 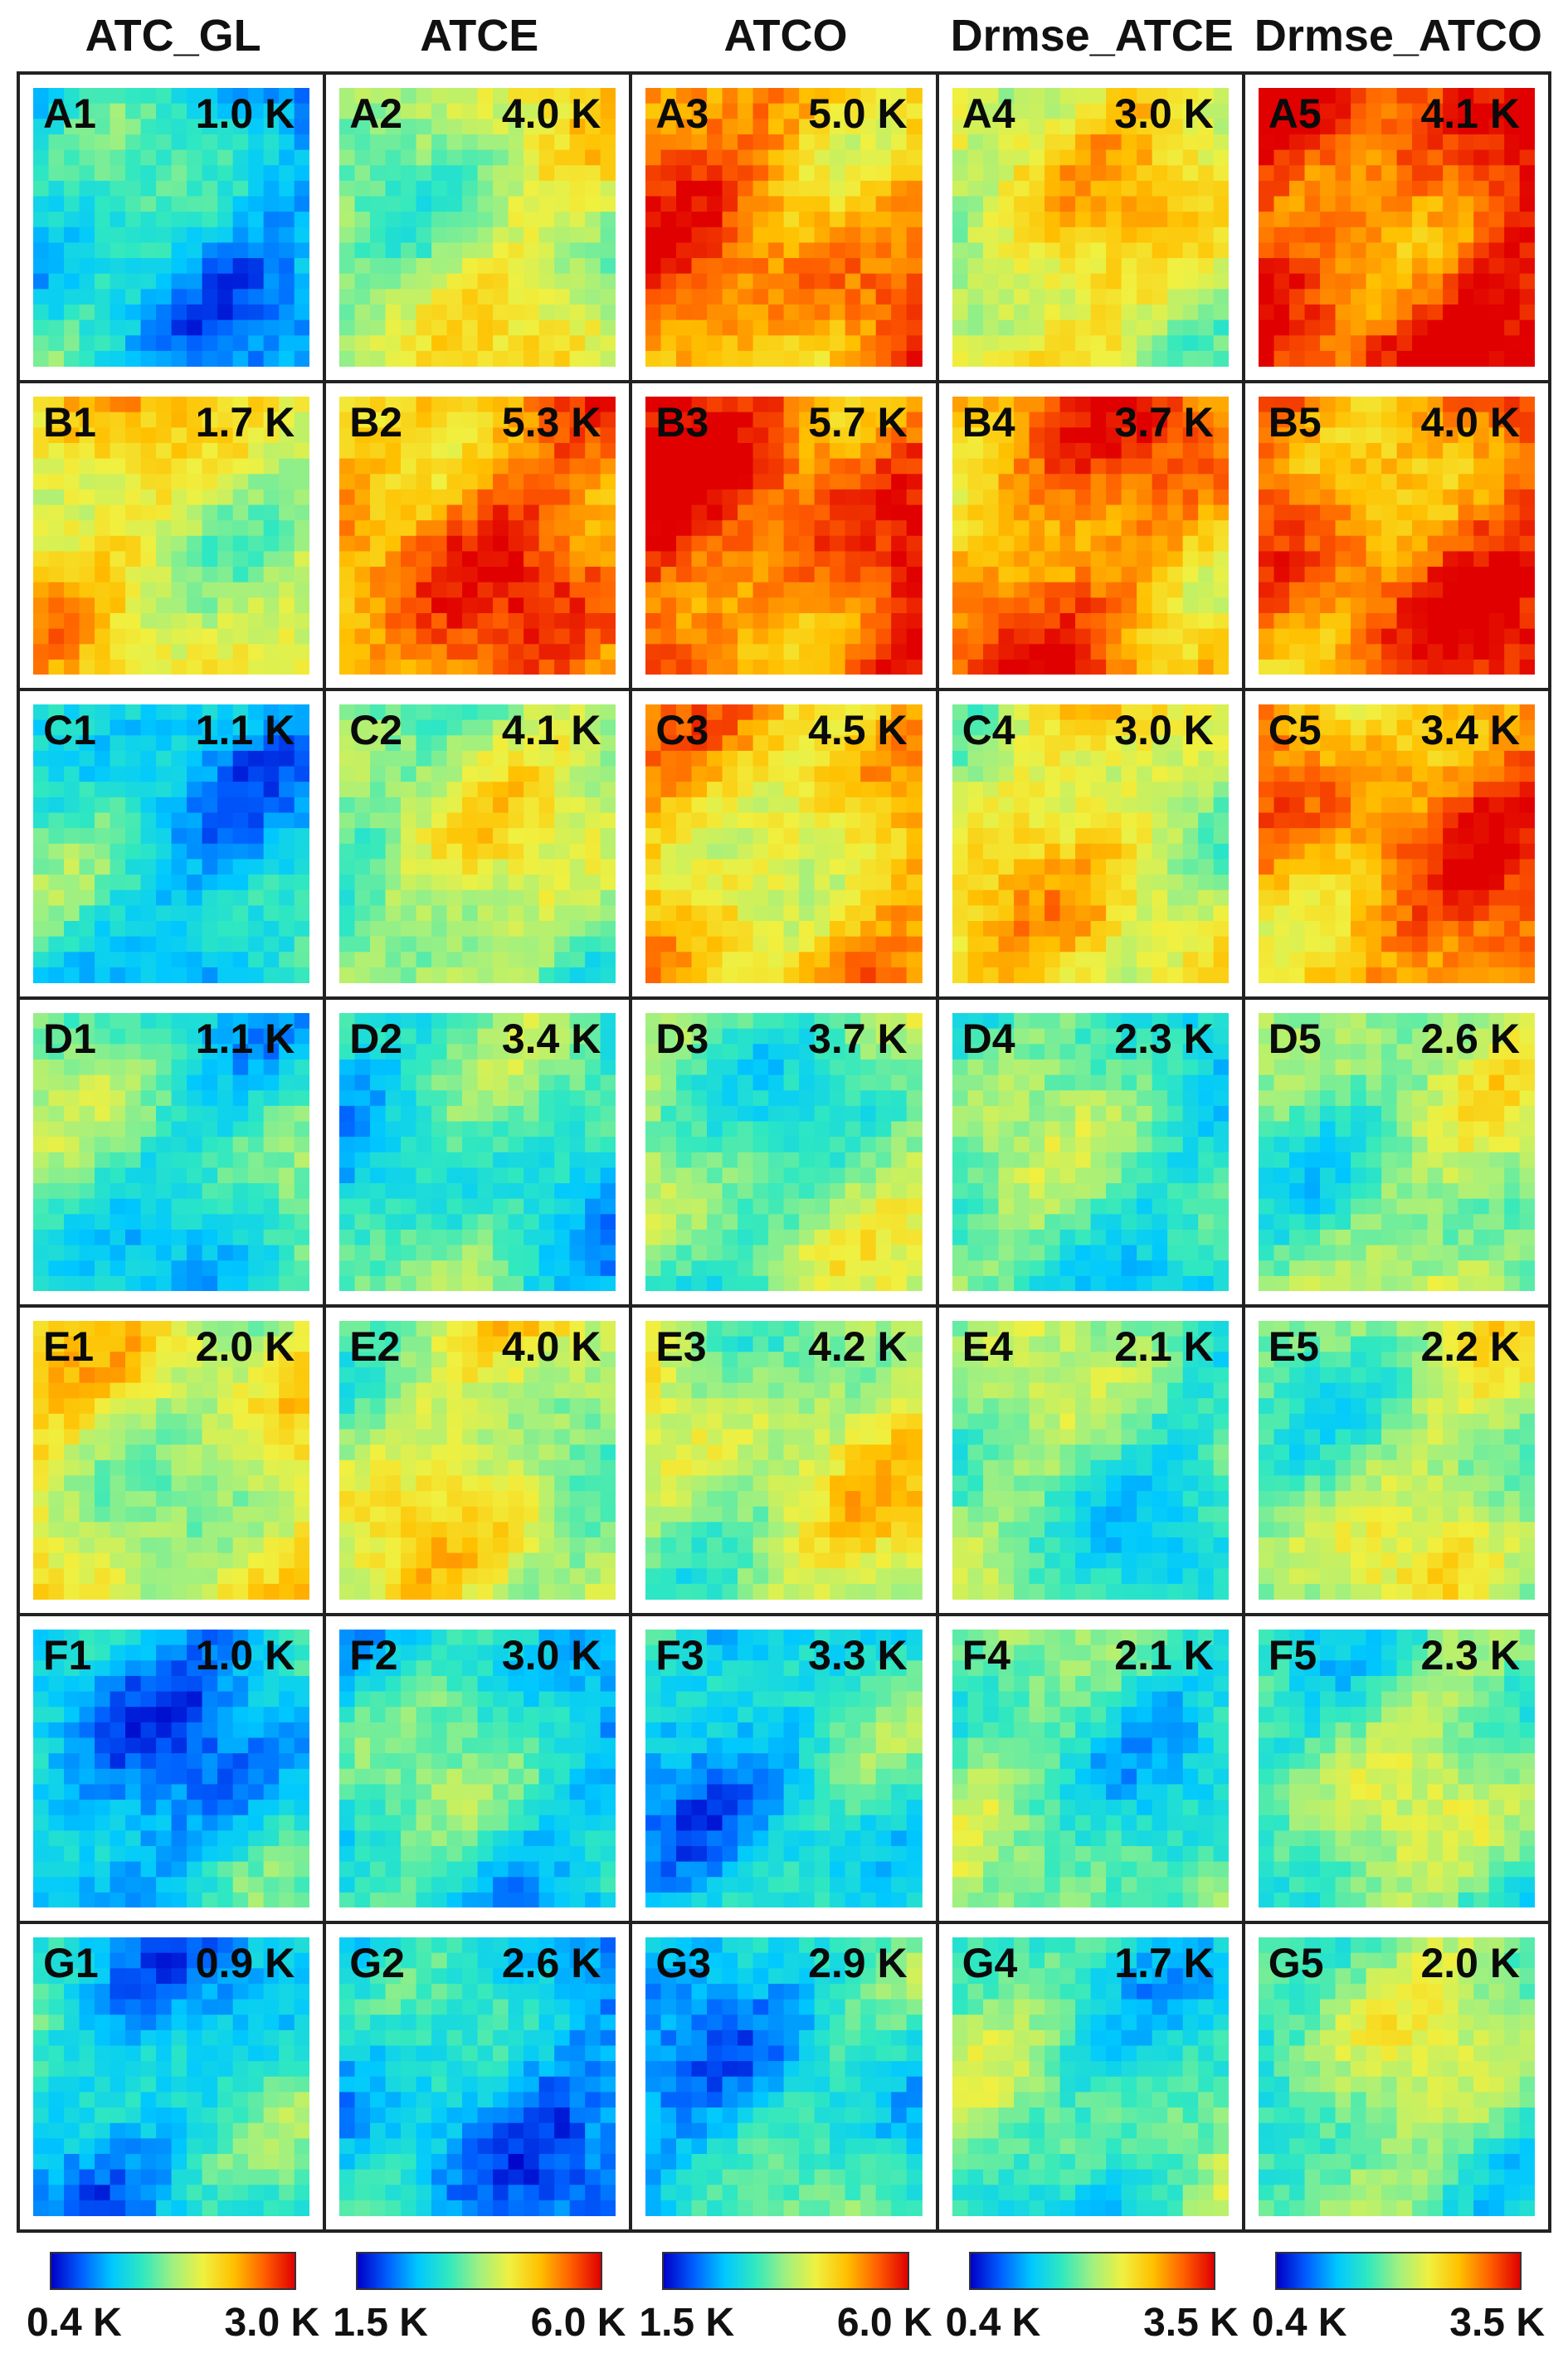 I want to click on panel-c1: C1 1.1 K, so click(x=173, y=846).